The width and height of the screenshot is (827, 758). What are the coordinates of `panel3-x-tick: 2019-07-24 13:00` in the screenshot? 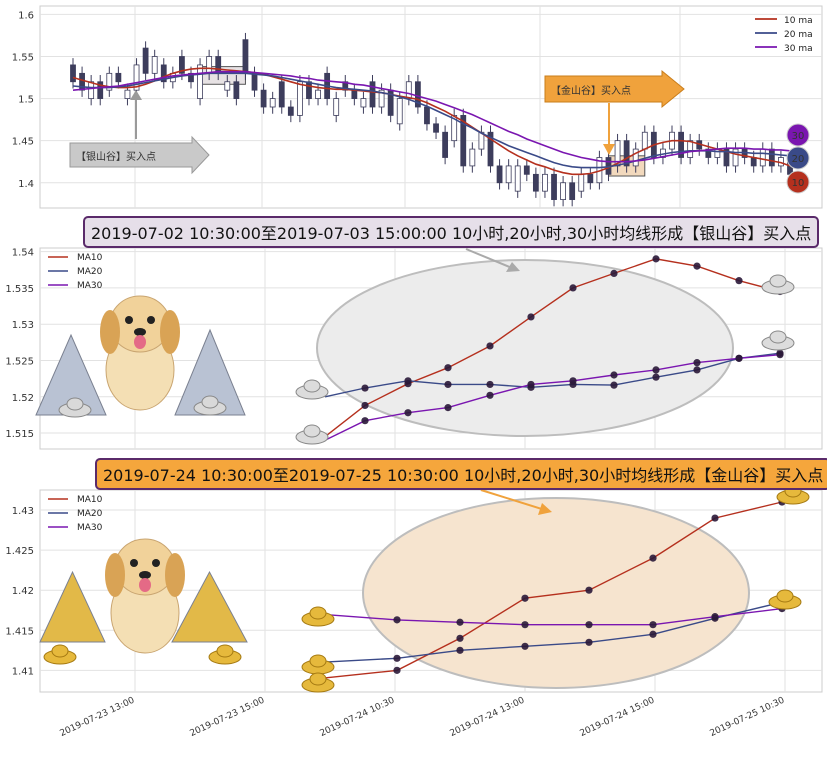 It's located at (488, 717).